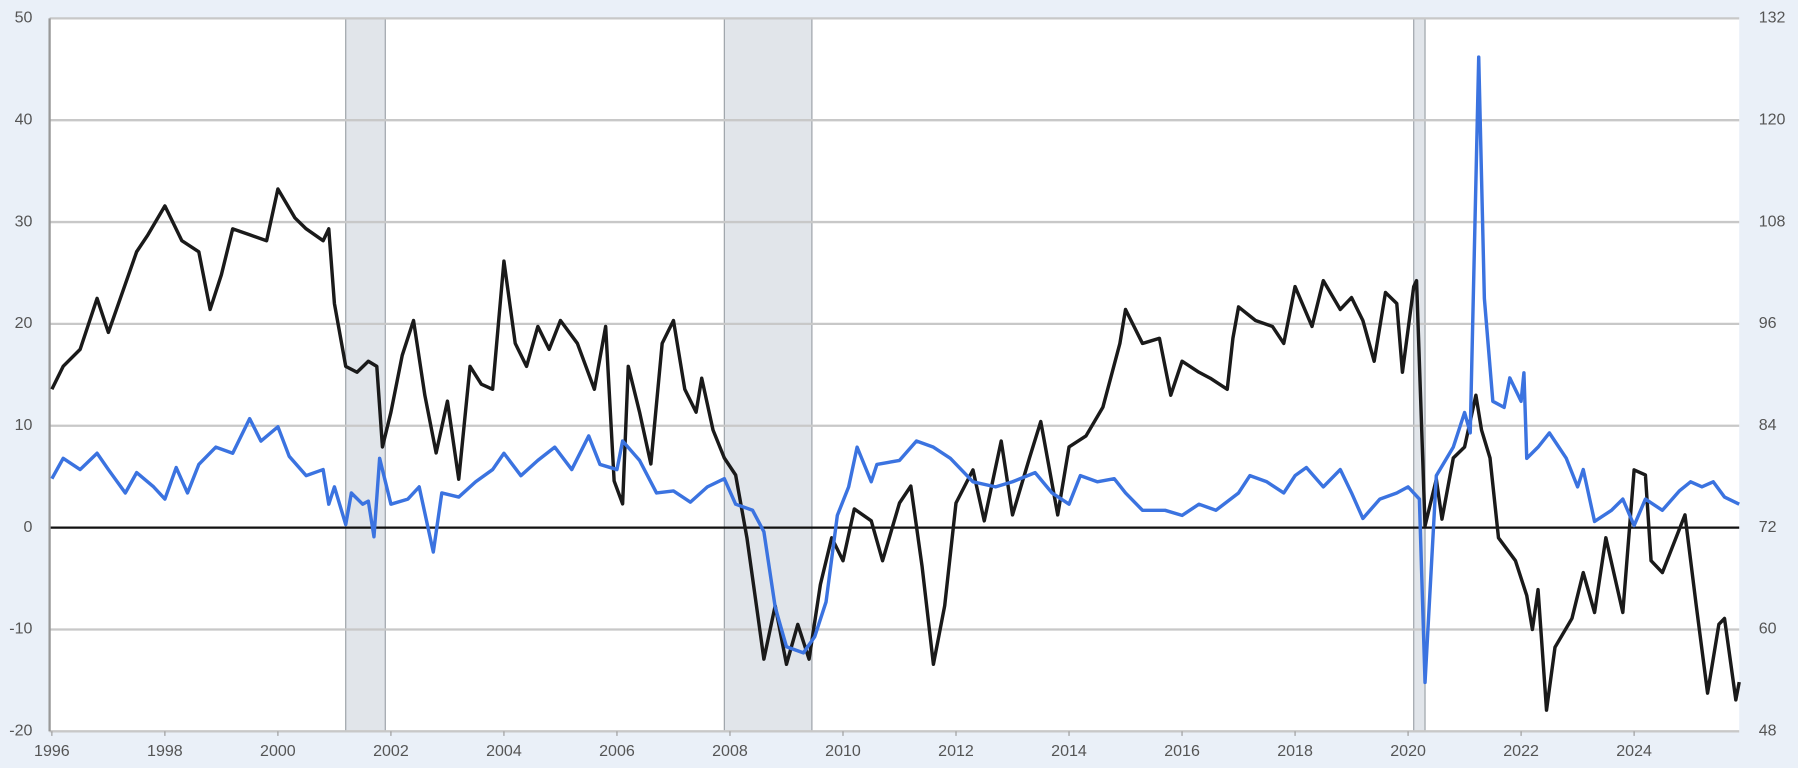 This screenshot has height=768, width=1798. What do you see at coordinates (1772, 119) in the screenshot?
I see `y2-tick-label: 120` at bounding box center [1772, 119].